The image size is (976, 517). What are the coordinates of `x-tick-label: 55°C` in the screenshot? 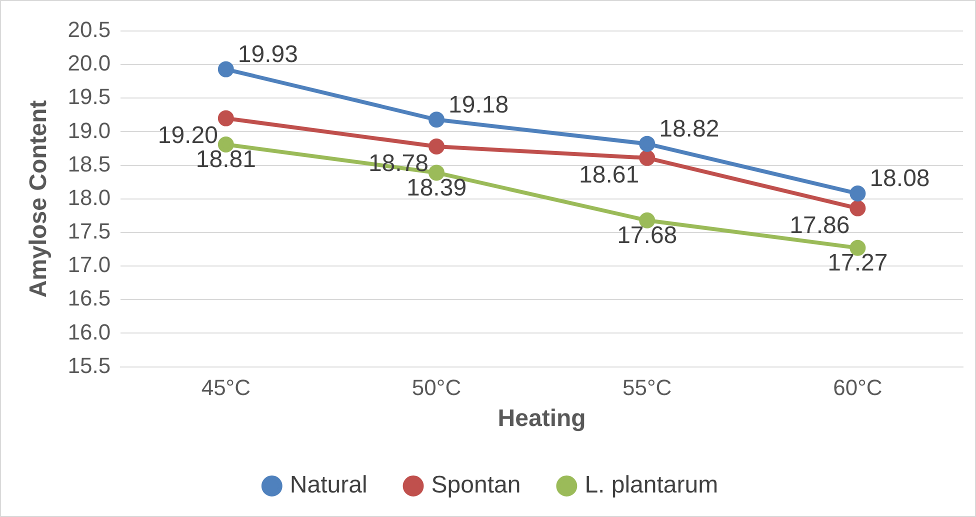 It's located at (647, 387).